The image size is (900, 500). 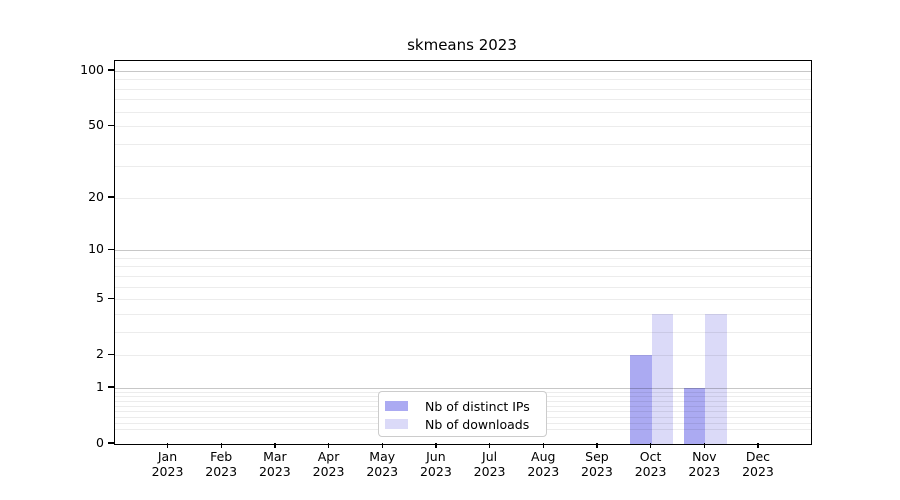 I want to click on y-tick-label: 5, so click(x=100, y=298).